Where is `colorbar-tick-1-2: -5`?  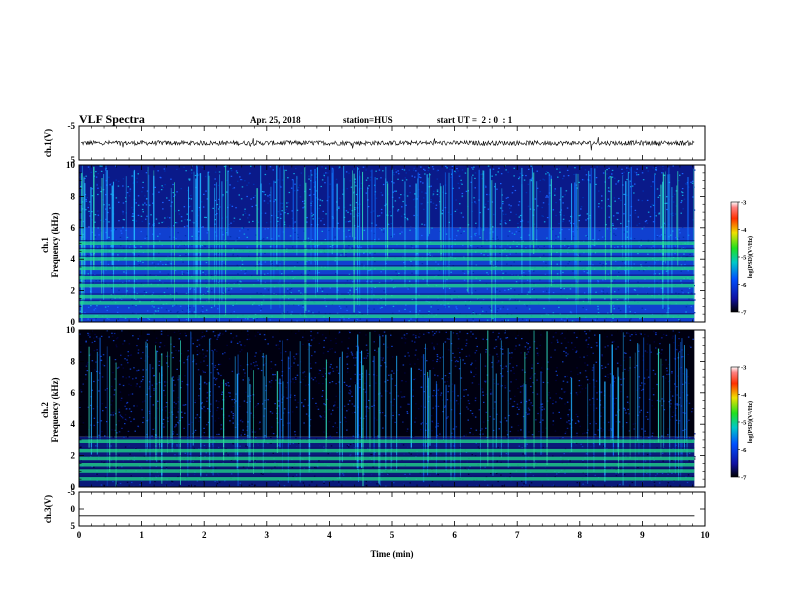 colorbar-tick-1-2: -5 is located at coordinates (744, 258).